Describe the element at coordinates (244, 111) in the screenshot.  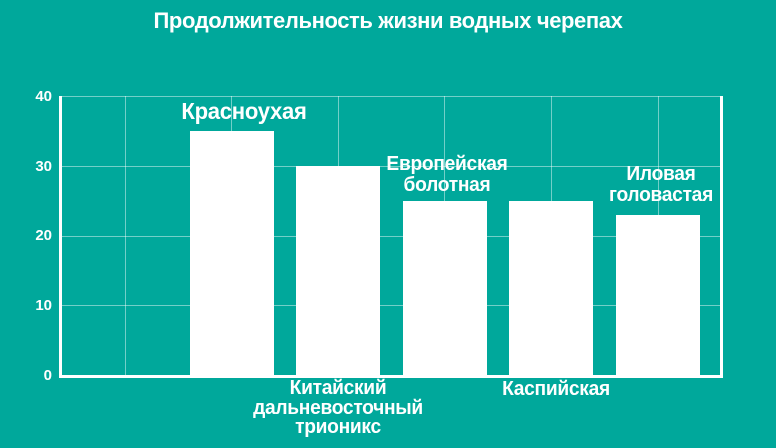
I see `label-krasnouhaya: Красноухая` at that location.